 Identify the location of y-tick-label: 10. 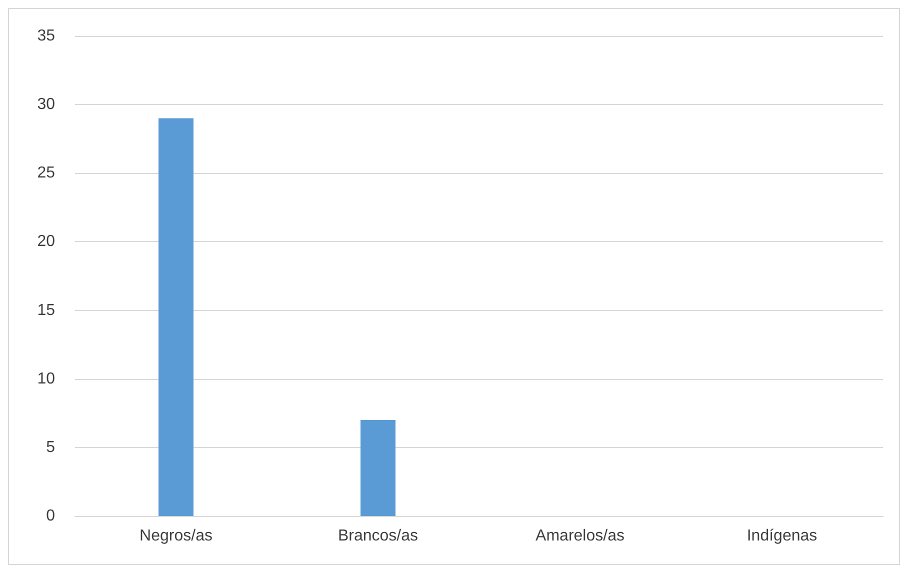
(46, 379).